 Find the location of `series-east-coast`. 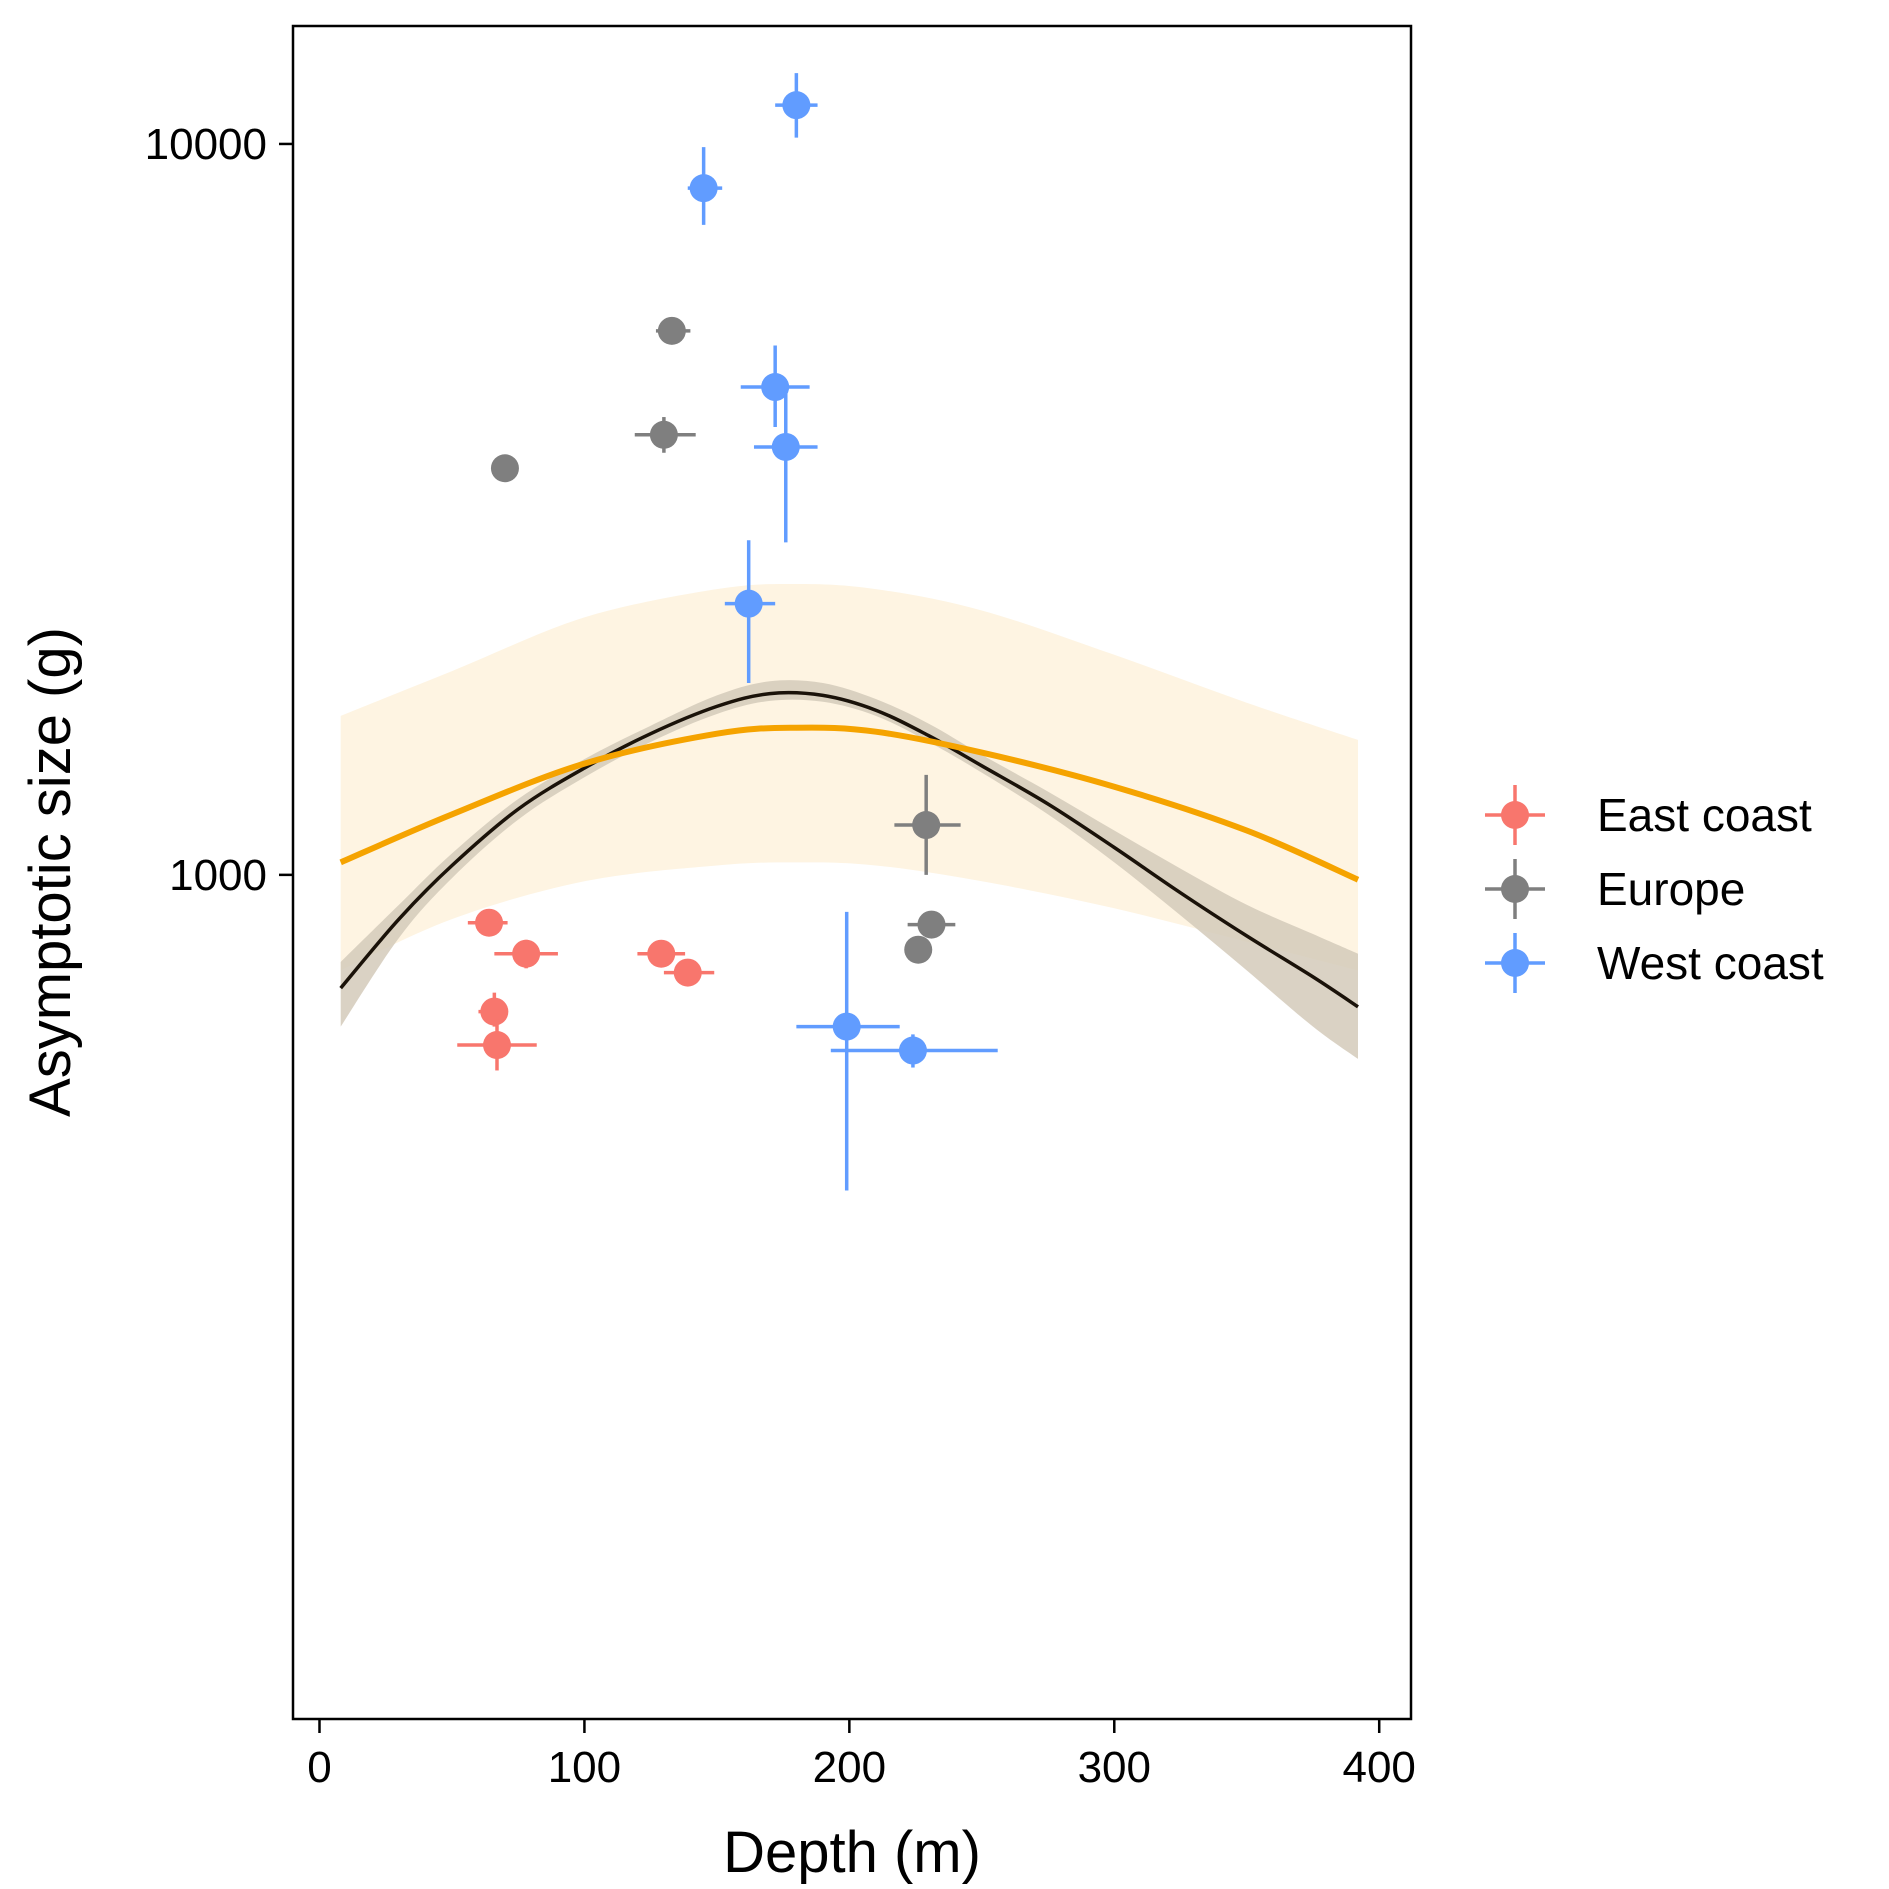

series-east-coast is located at coordinates (586, 989).